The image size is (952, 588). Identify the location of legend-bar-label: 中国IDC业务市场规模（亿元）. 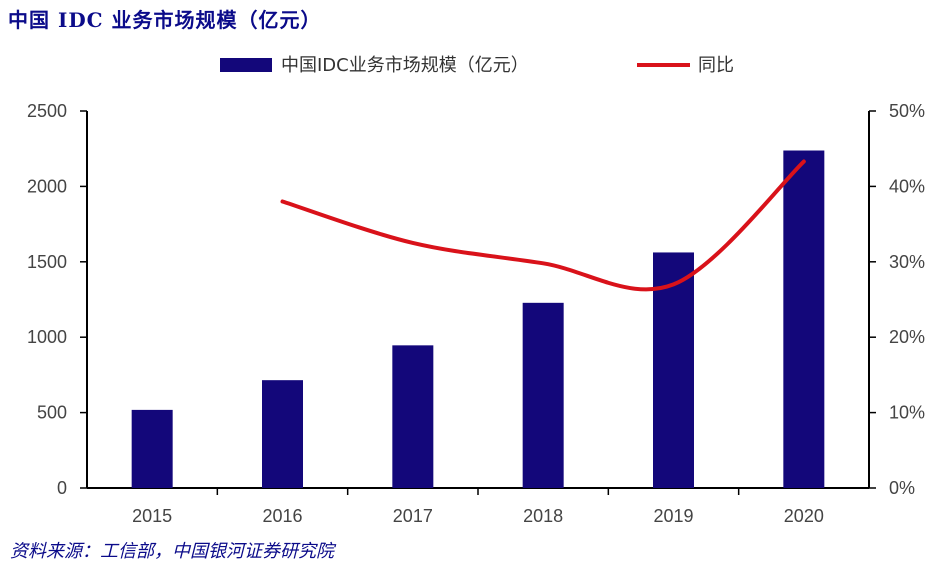
(405, 65).